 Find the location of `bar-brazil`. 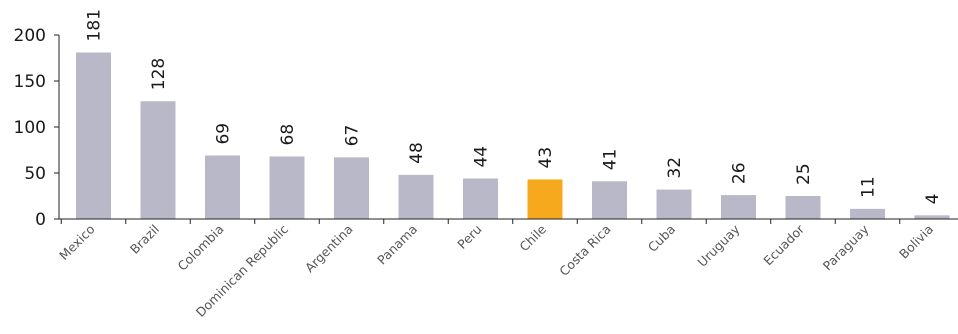

bar-brazil is located at coordinates (158, 160).